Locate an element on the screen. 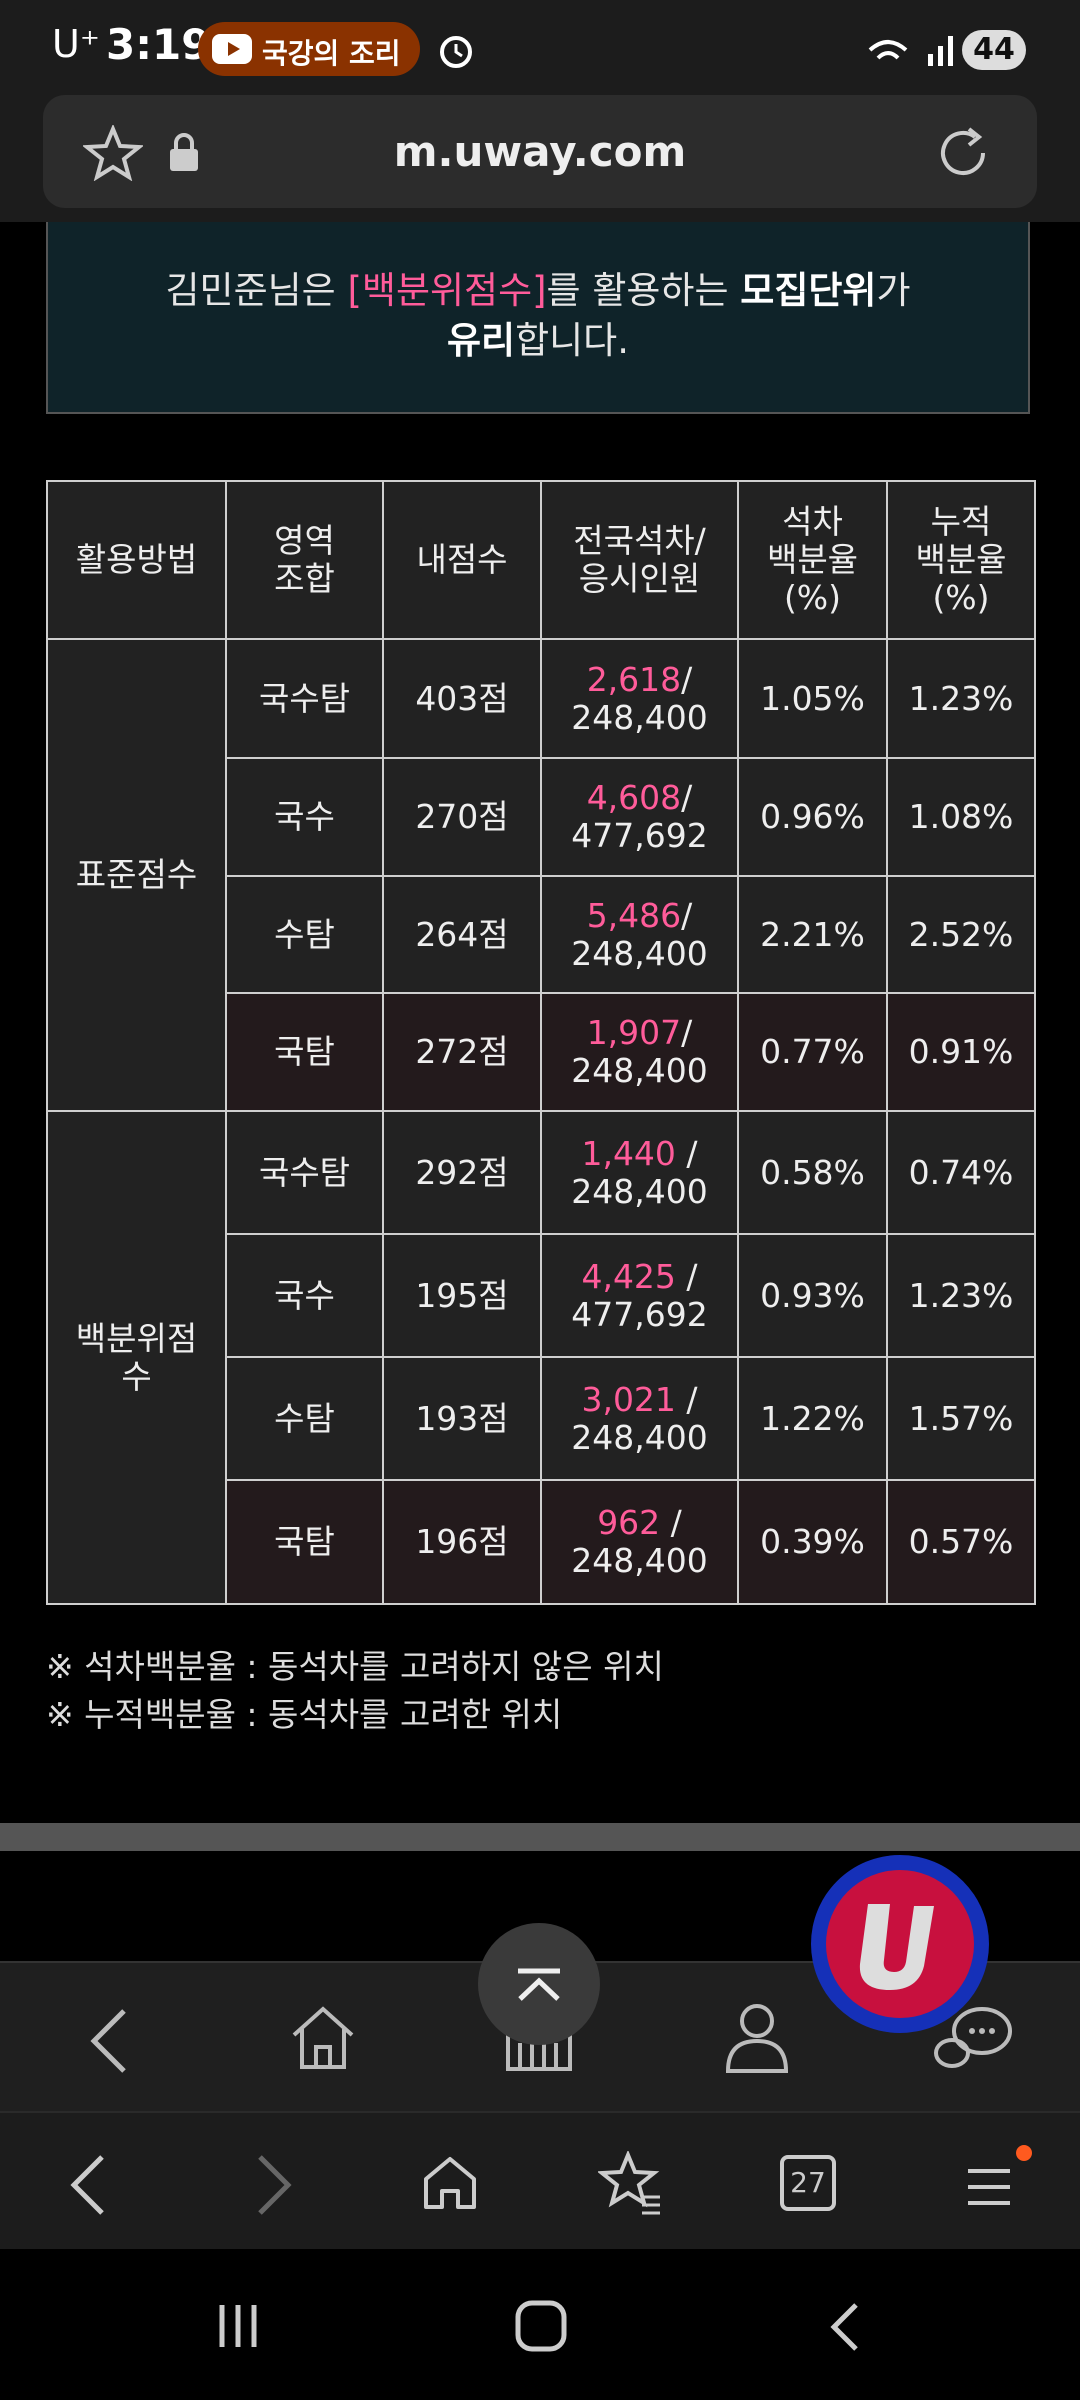 Image resolution: width=1080 pixels, height=2400 pixels. back-button is located at coordinates (89, 2185).